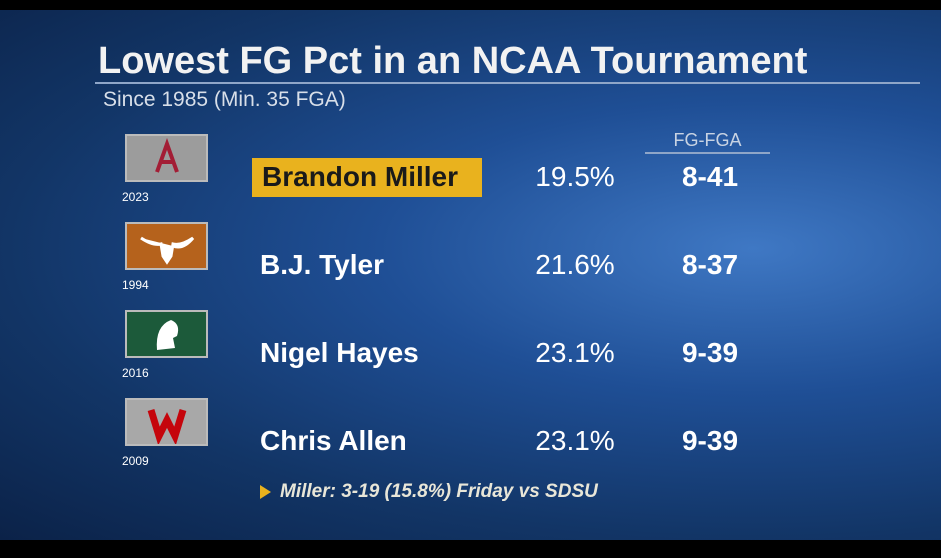  I want to click on column-header: FG-FGA, so click(707, 140).